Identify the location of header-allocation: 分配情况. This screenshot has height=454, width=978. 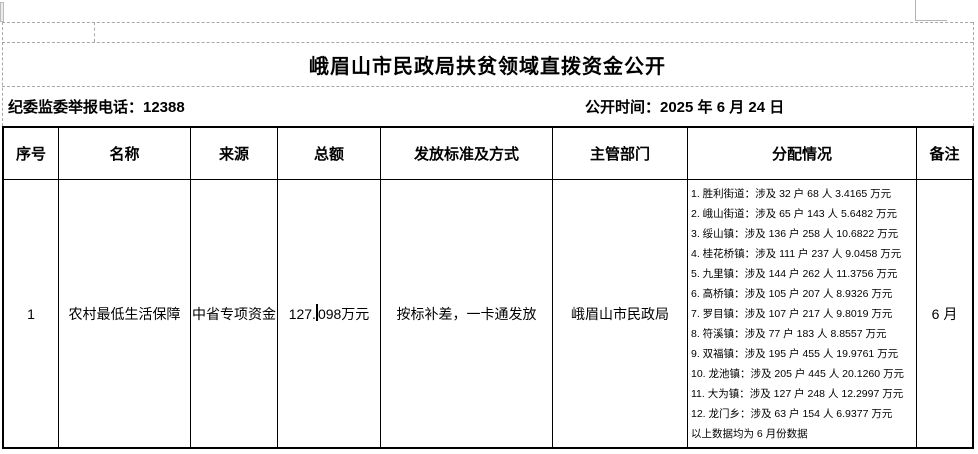
(802, 154).